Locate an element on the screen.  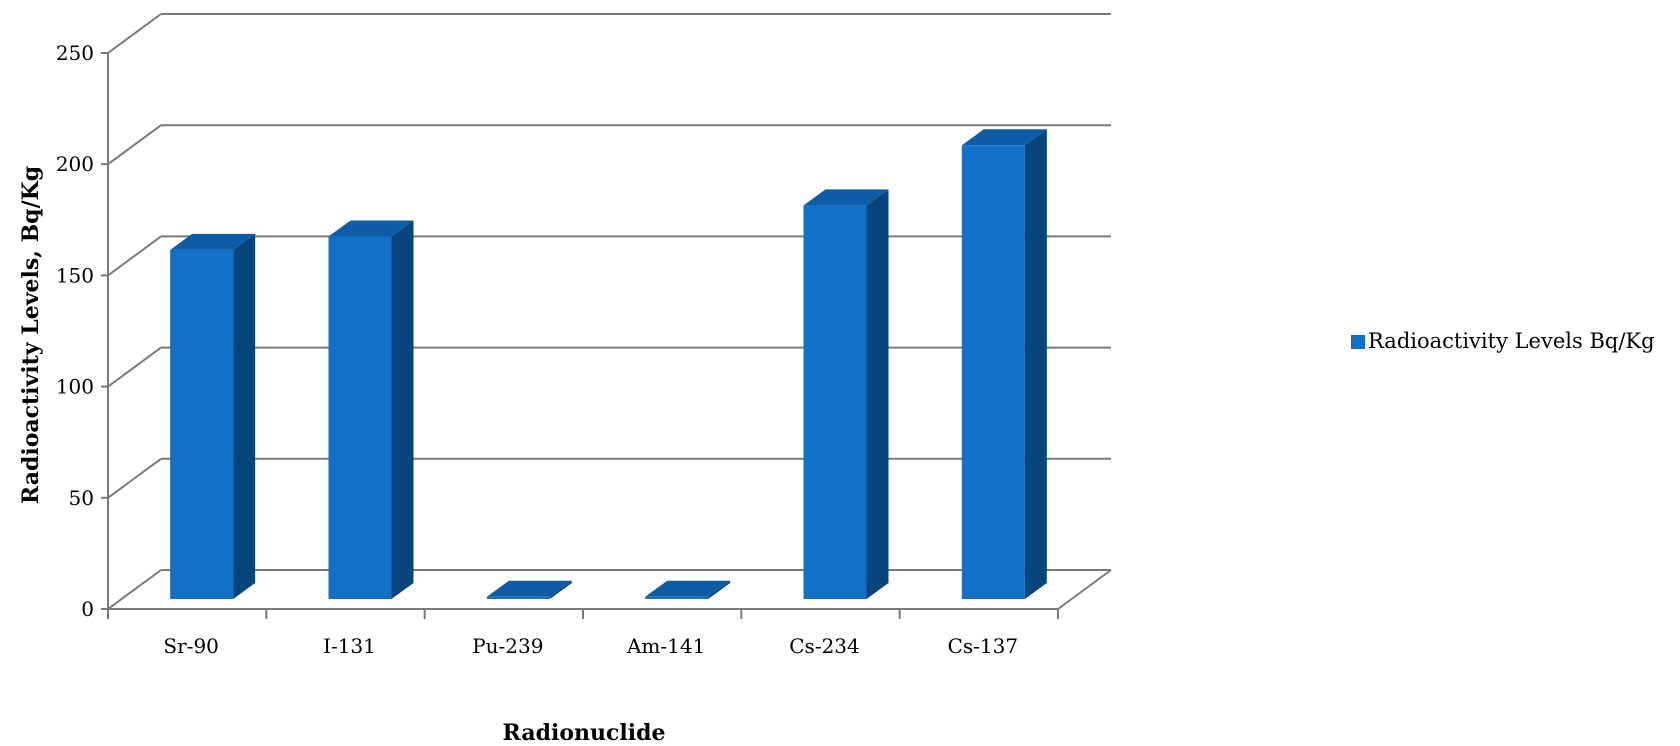
y-tick-label: 250 is located at coordinates (75, 53).